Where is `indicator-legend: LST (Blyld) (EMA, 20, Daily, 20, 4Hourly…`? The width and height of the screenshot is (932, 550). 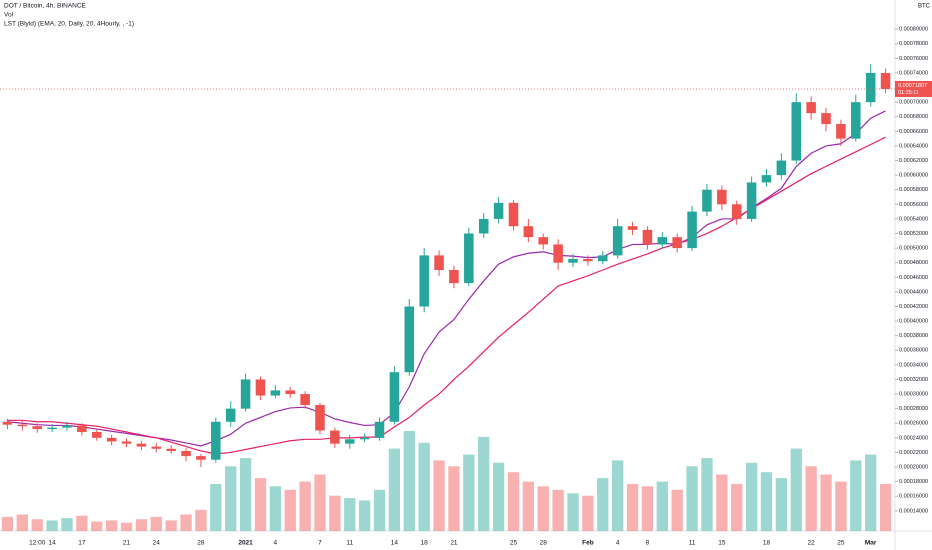 indicator-legend: LST (Blyld) (EMA, 20, Daily, 20, 4Hourly… is located at coordinates (69, 24).